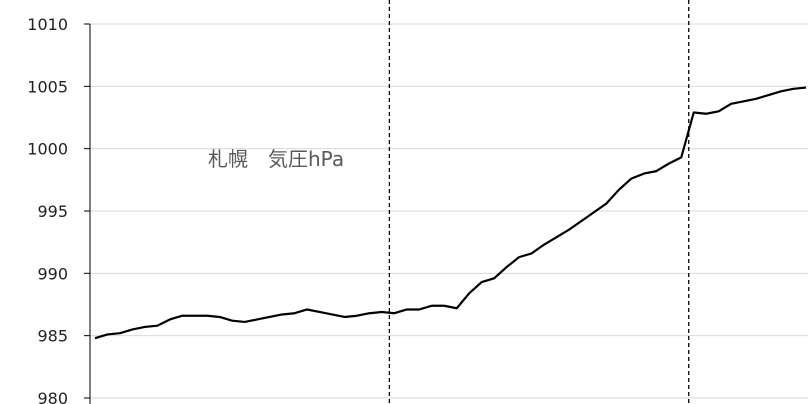  I want to click on y-tick-label: 1005, so click(47, 86).